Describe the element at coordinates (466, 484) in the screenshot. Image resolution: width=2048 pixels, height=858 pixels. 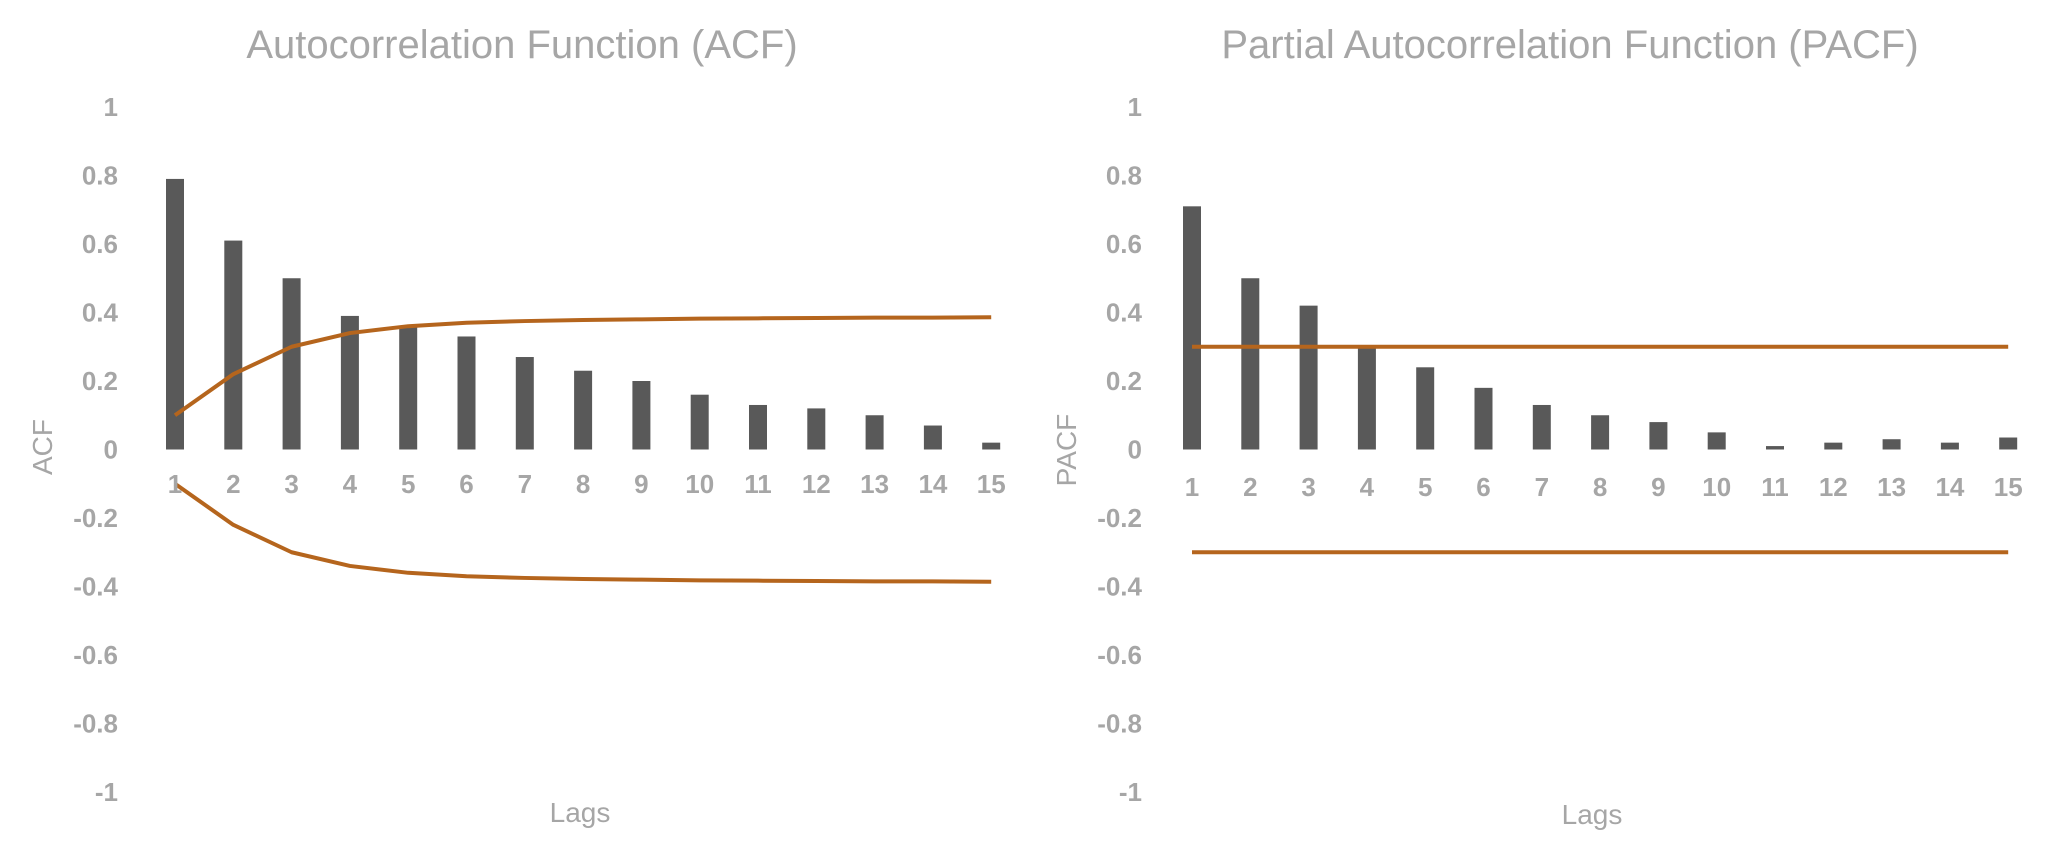
I see `acf-x-tick-label: 6` at that location.